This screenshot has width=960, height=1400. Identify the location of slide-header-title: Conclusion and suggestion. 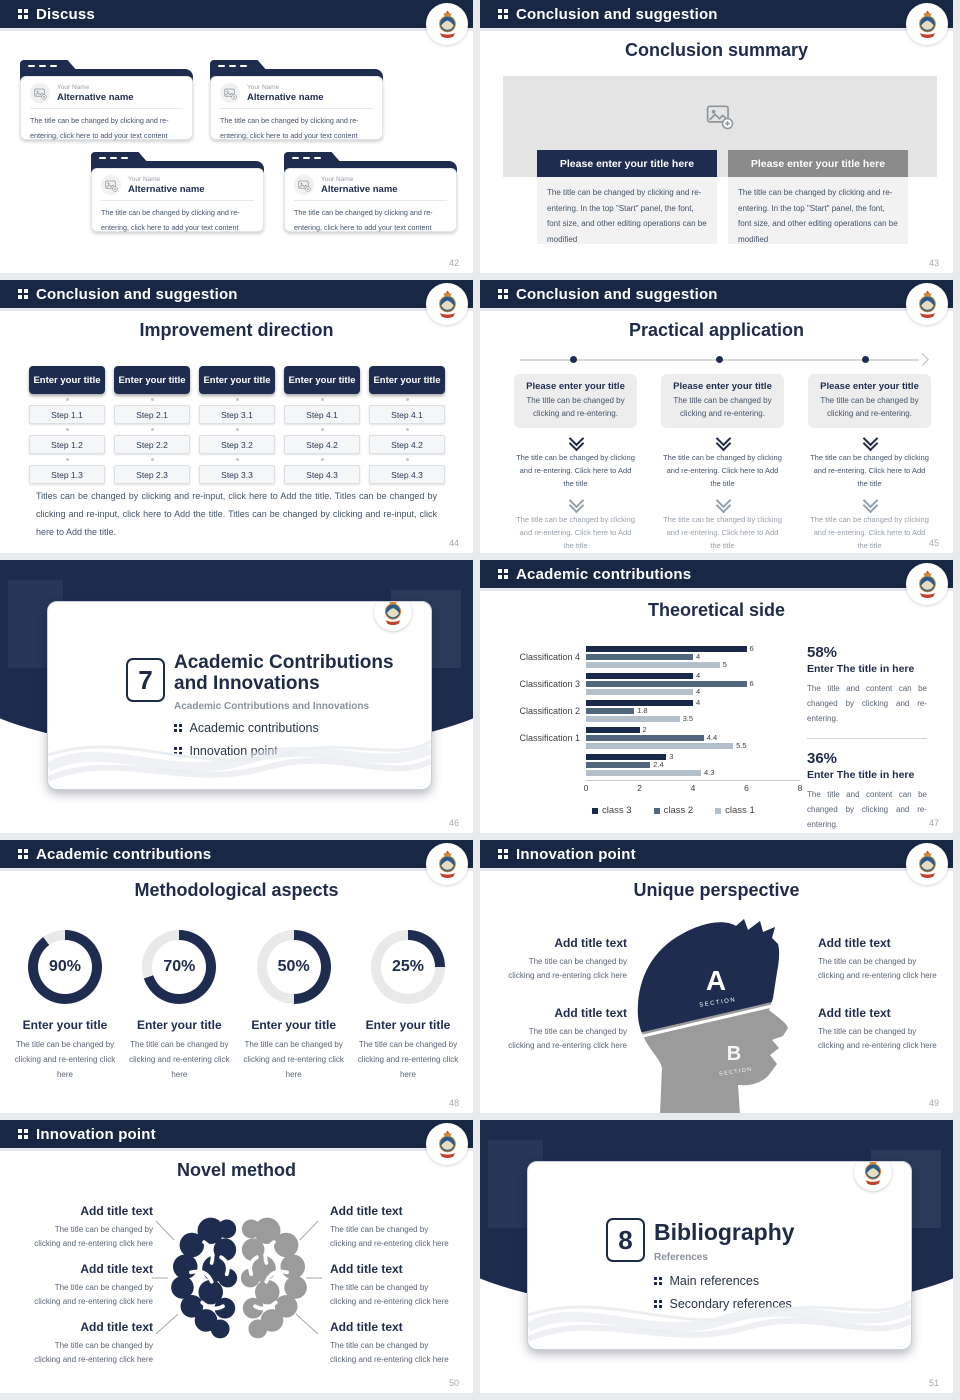
(137, 294).